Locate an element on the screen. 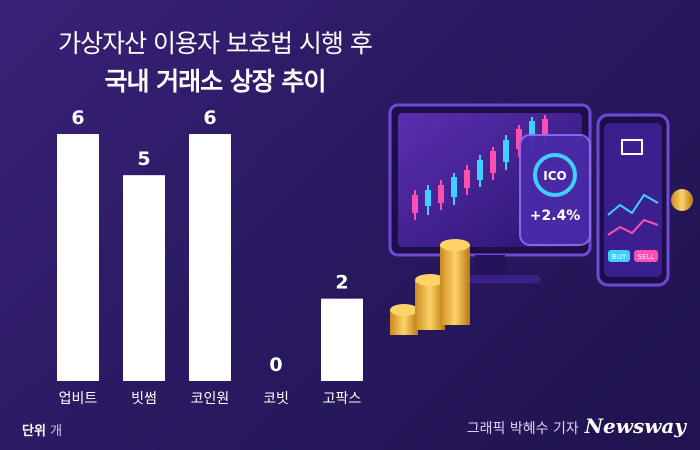 The image size is (700, 450). sell-button-label: SELL is located at coordinates (646, 257).